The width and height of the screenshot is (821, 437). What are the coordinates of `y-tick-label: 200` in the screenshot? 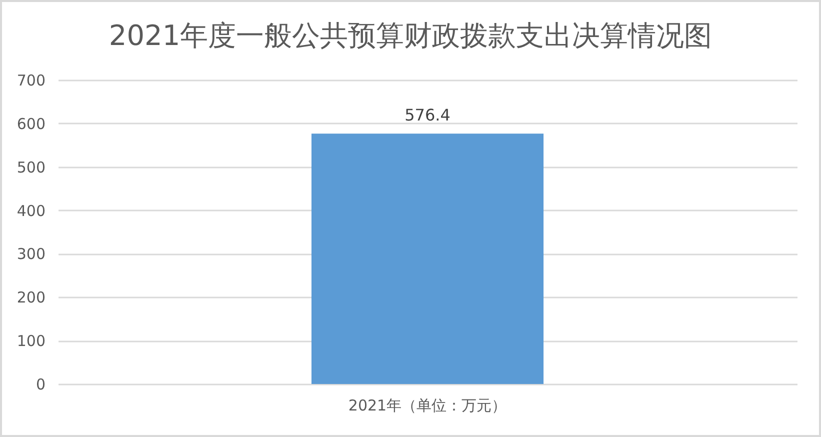 It's located at (31, 297).